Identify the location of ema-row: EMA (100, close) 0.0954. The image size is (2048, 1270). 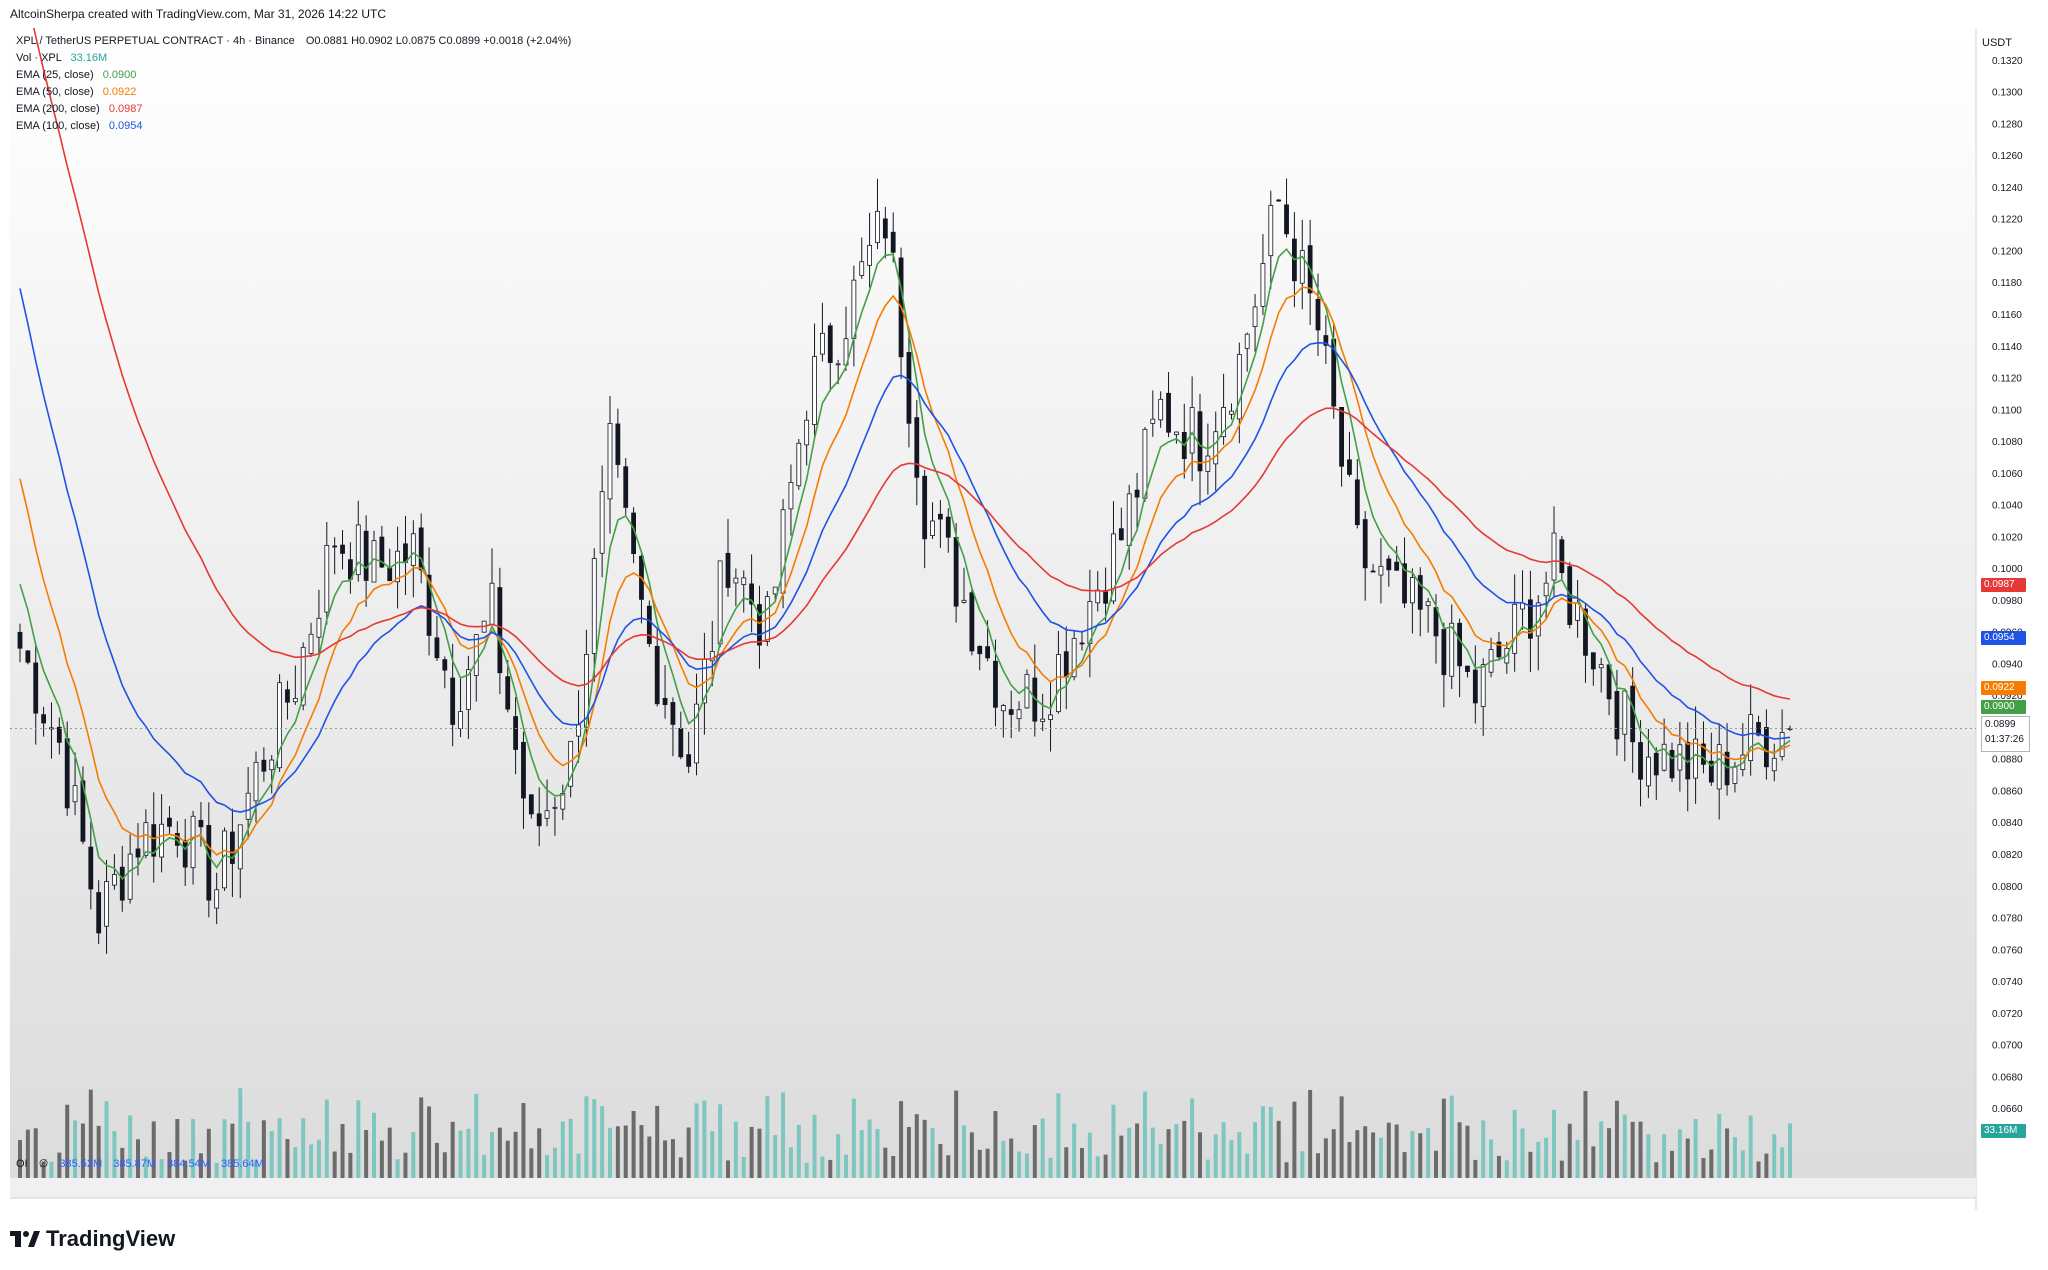
(293, 126).